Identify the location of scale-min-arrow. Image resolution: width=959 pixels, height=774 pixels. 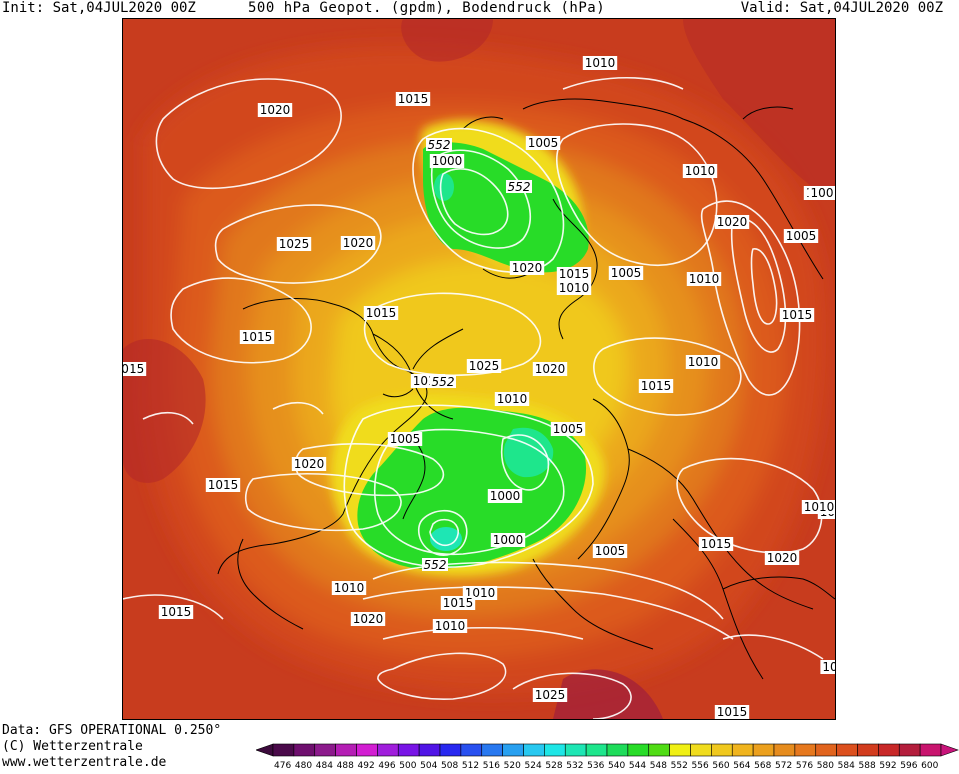
(264, 750).